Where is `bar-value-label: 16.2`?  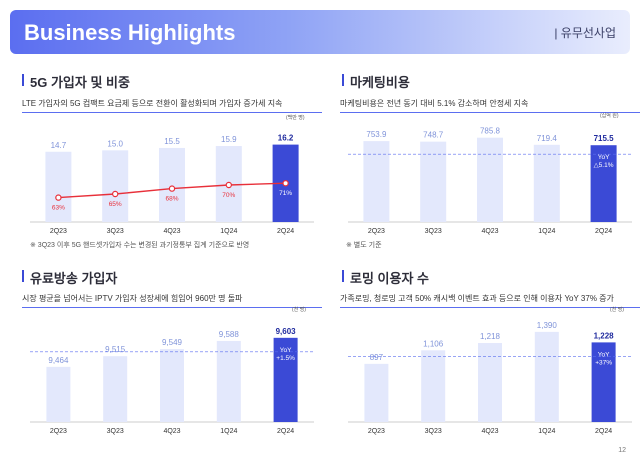
bar-value-label: 16.2 is located at coordinates (286, 138).